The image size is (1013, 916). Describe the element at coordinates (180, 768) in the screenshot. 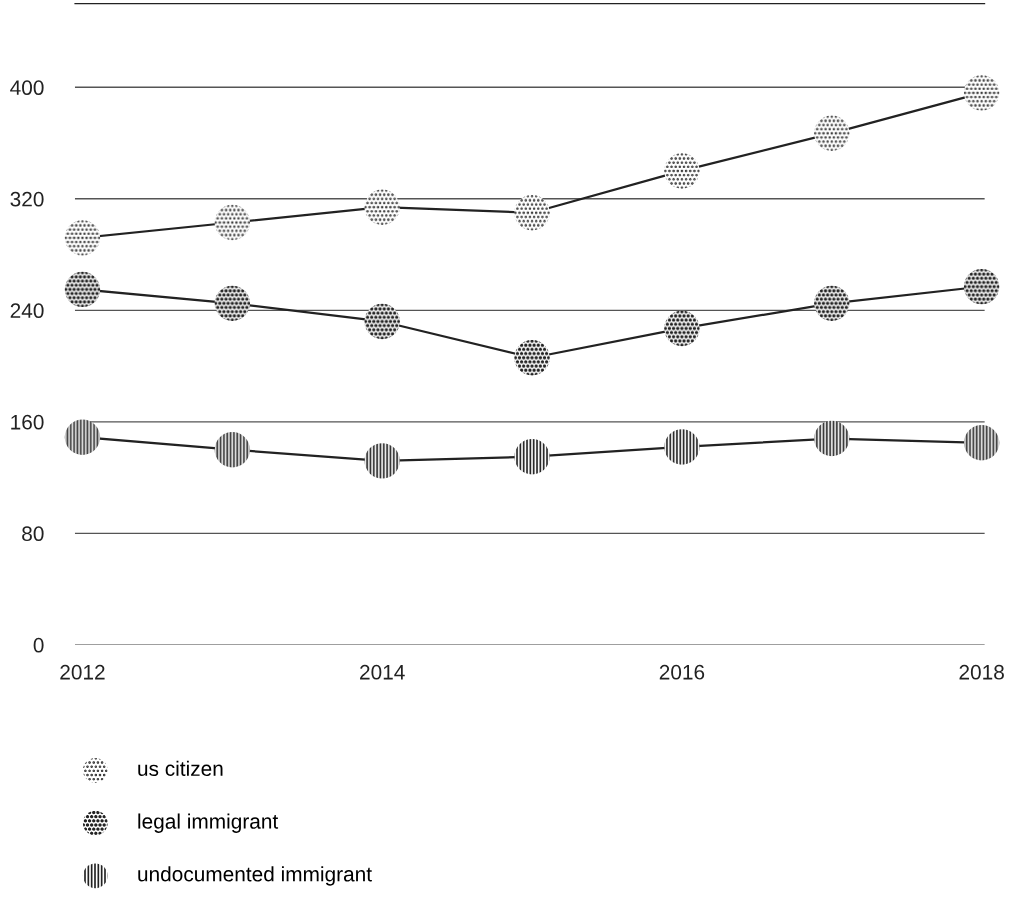

I see `legend-label: us citizen` at that location.